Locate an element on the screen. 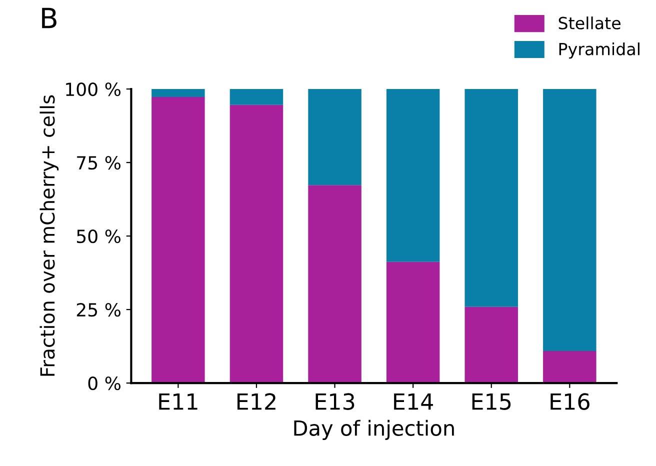  y-tick-label: 0 % is located at coordinates (104, 383).